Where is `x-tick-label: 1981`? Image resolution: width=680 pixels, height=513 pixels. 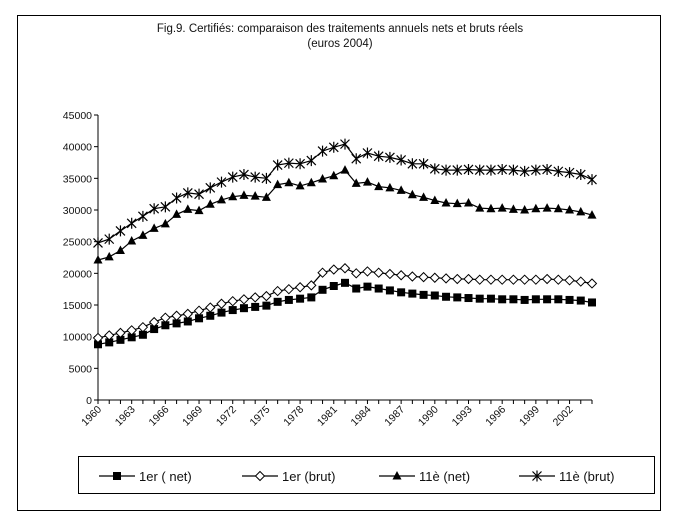 x-tick-label: 1981 is located at coordinates (327, 416).